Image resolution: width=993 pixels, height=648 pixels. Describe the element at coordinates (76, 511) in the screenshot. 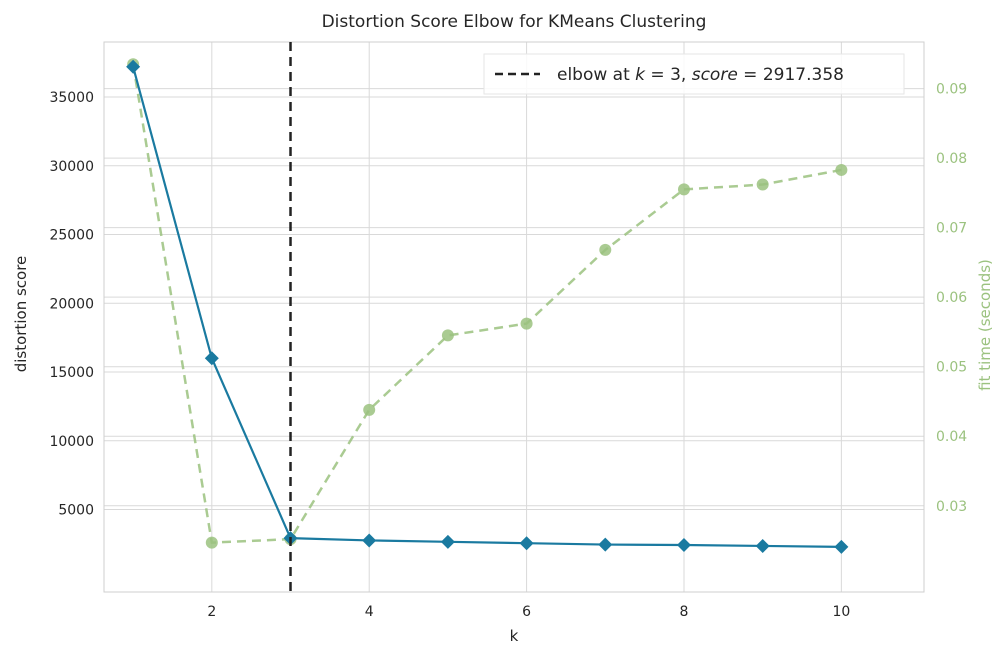

I see `y-tick-label: 5000` at that location.